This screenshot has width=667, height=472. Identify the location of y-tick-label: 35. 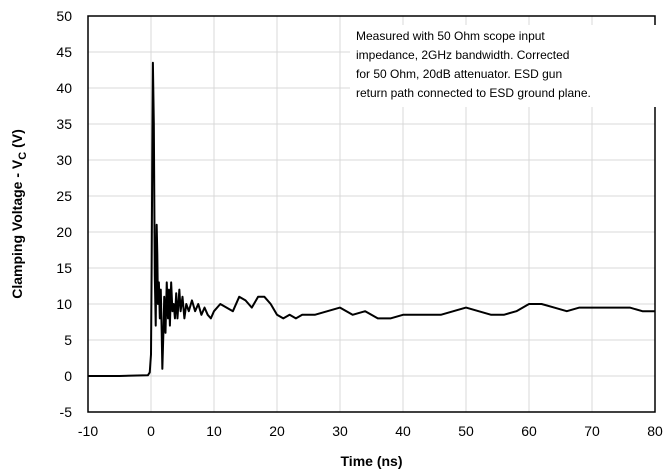
(64, 124).